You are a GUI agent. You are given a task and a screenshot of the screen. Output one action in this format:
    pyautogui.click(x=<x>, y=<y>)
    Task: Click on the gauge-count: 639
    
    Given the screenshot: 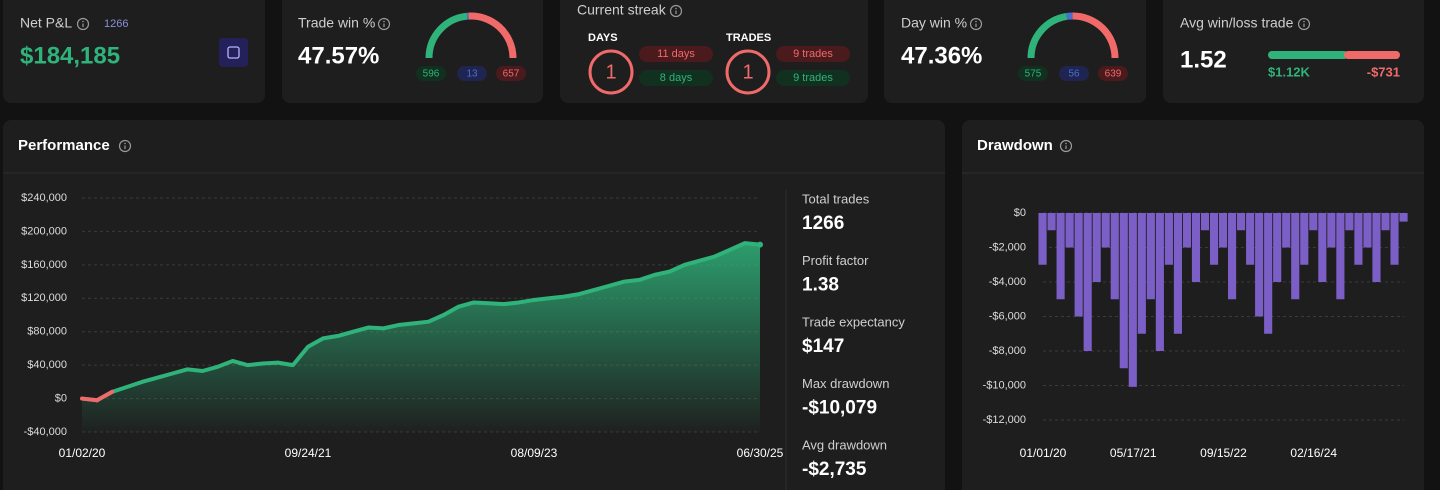 What is the action you would take?
    pyautogui.click(x=1113, y=74)
    